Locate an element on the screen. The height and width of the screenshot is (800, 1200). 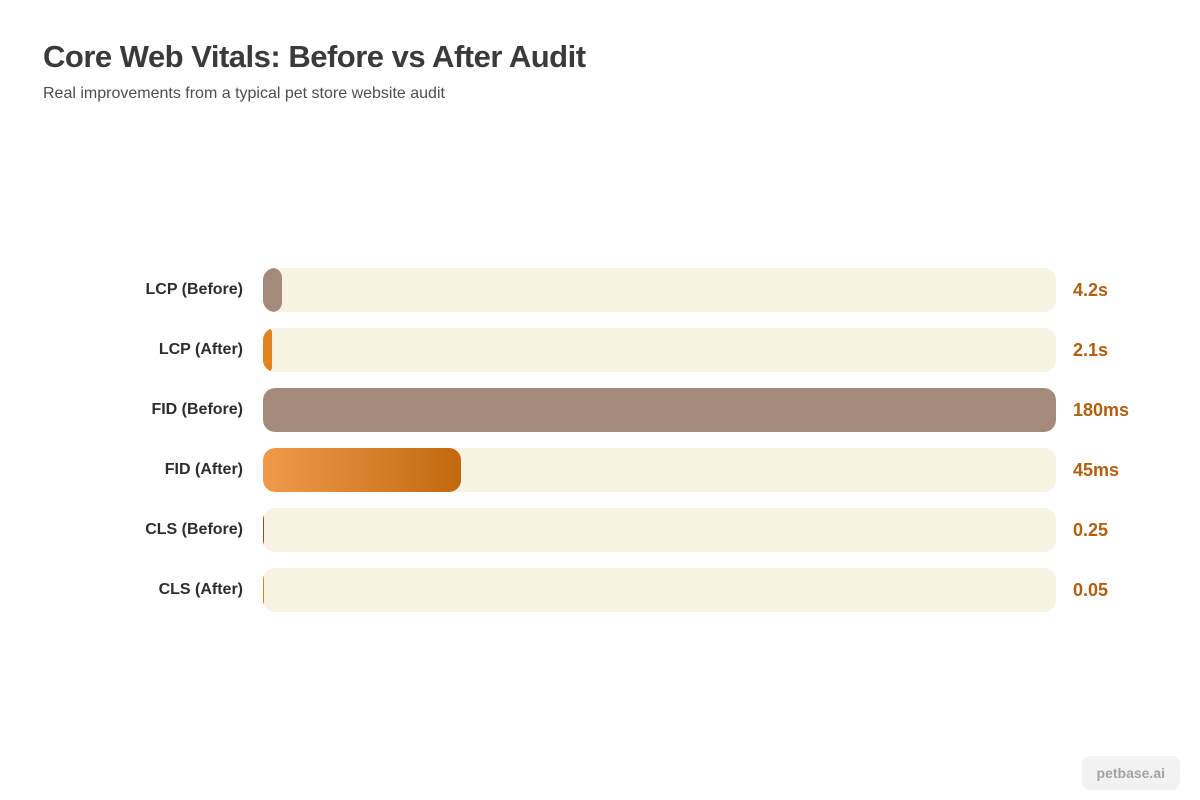
row-label: CLS (Before) is located at coordinates (194, 529).